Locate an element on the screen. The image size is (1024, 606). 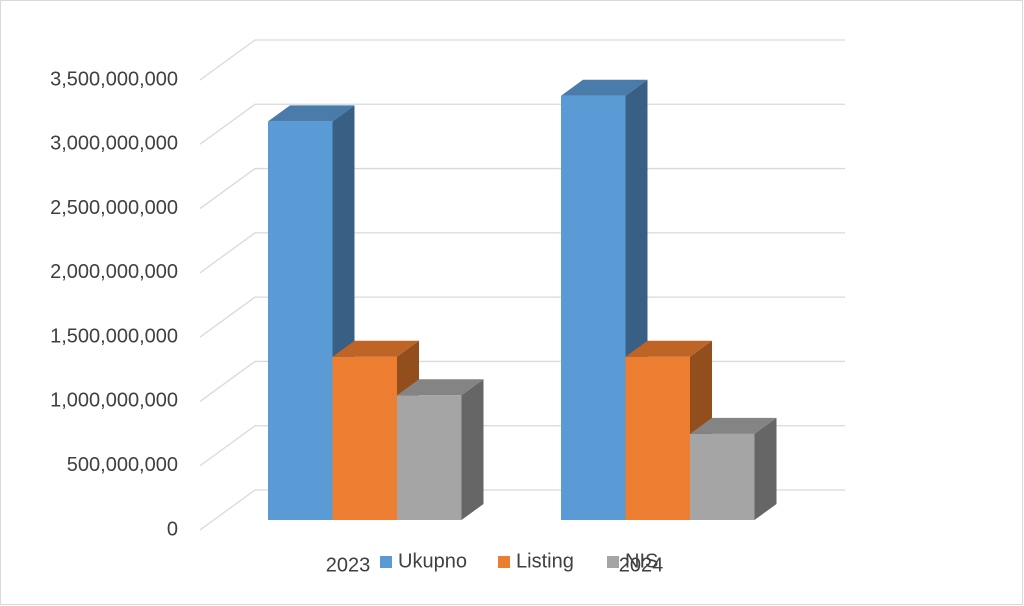
y-tick-label: 3,000,000,000 is located at coordinates (114, 144).